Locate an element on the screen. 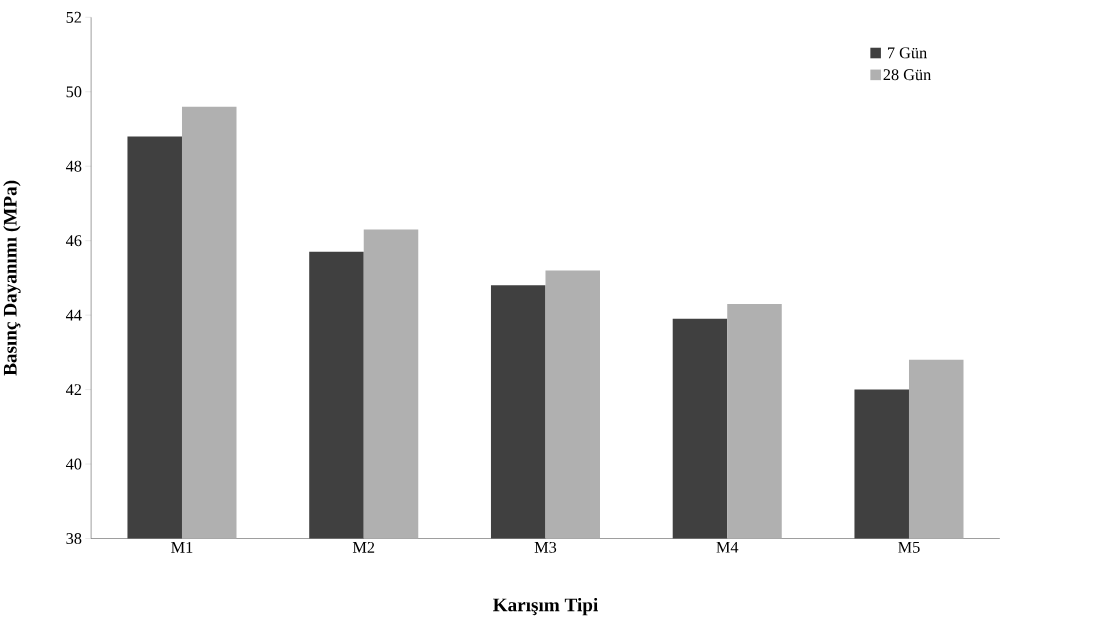 This screenshot has width=1109, height=643. legend-label: 7 Gün is located at coordinates (907, 53).